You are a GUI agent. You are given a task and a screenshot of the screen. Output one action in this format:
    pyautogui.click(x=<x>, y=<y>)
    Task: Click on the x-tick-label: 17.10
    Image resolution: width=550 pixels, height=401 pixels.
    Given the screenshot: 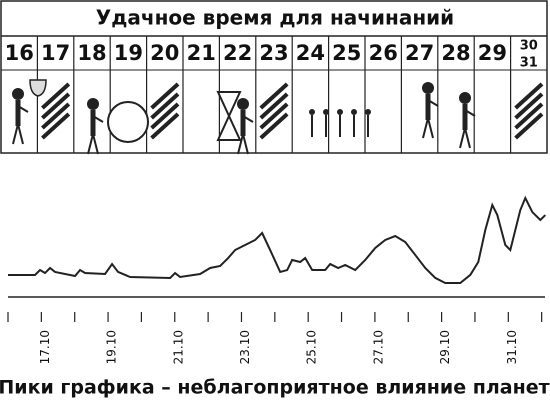 What is the action you would take?
    pyautogui.click(x=45, y=347)
    